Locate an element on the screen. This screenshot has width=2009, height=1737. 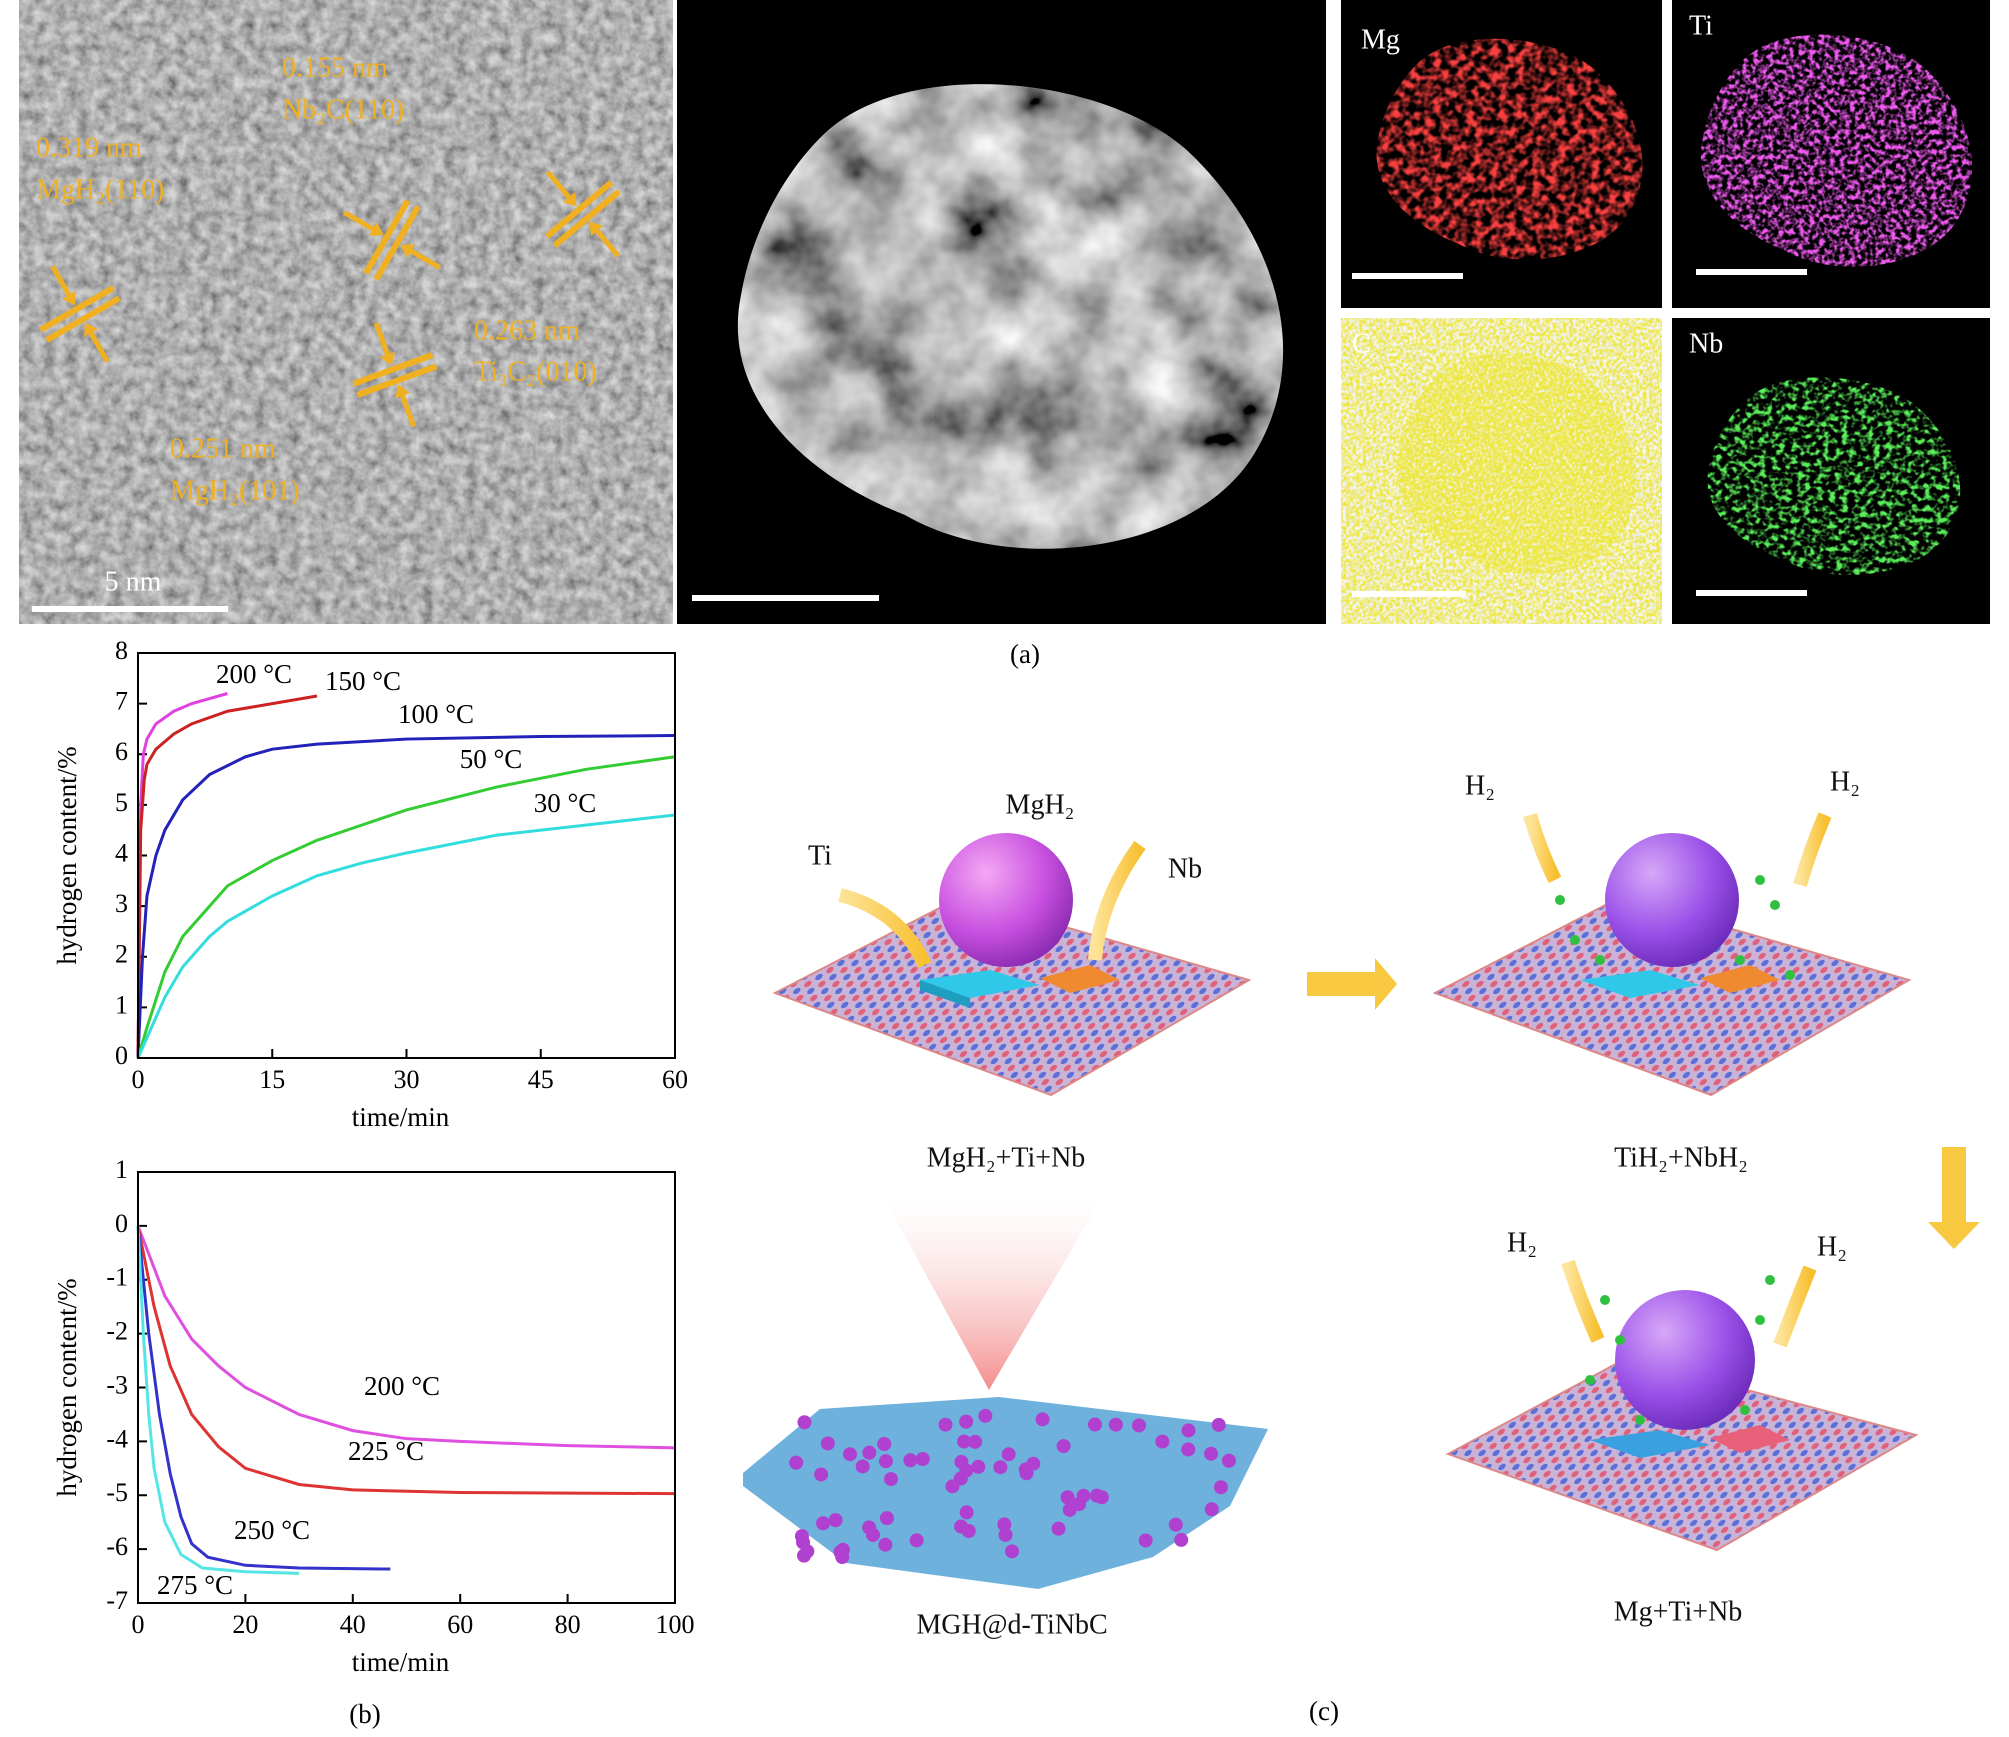
series-label: 150 °C is located at coordinates (363, 681).